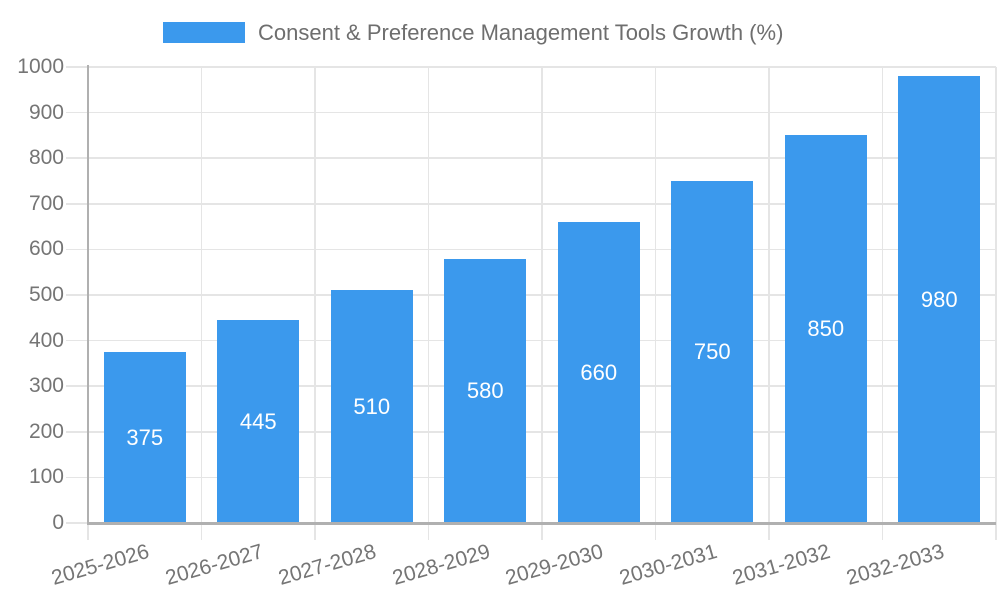  Describe the element at coordinates (46, 477) in the screenshot. I see `y-tick-label: 100` at that location.